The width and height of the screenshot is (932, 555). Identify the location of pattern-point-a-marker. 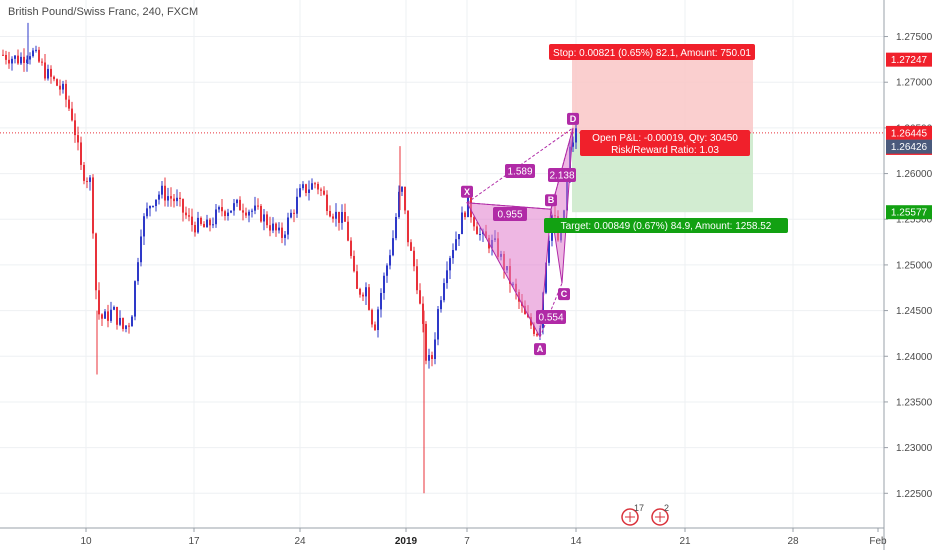
(540, 349).